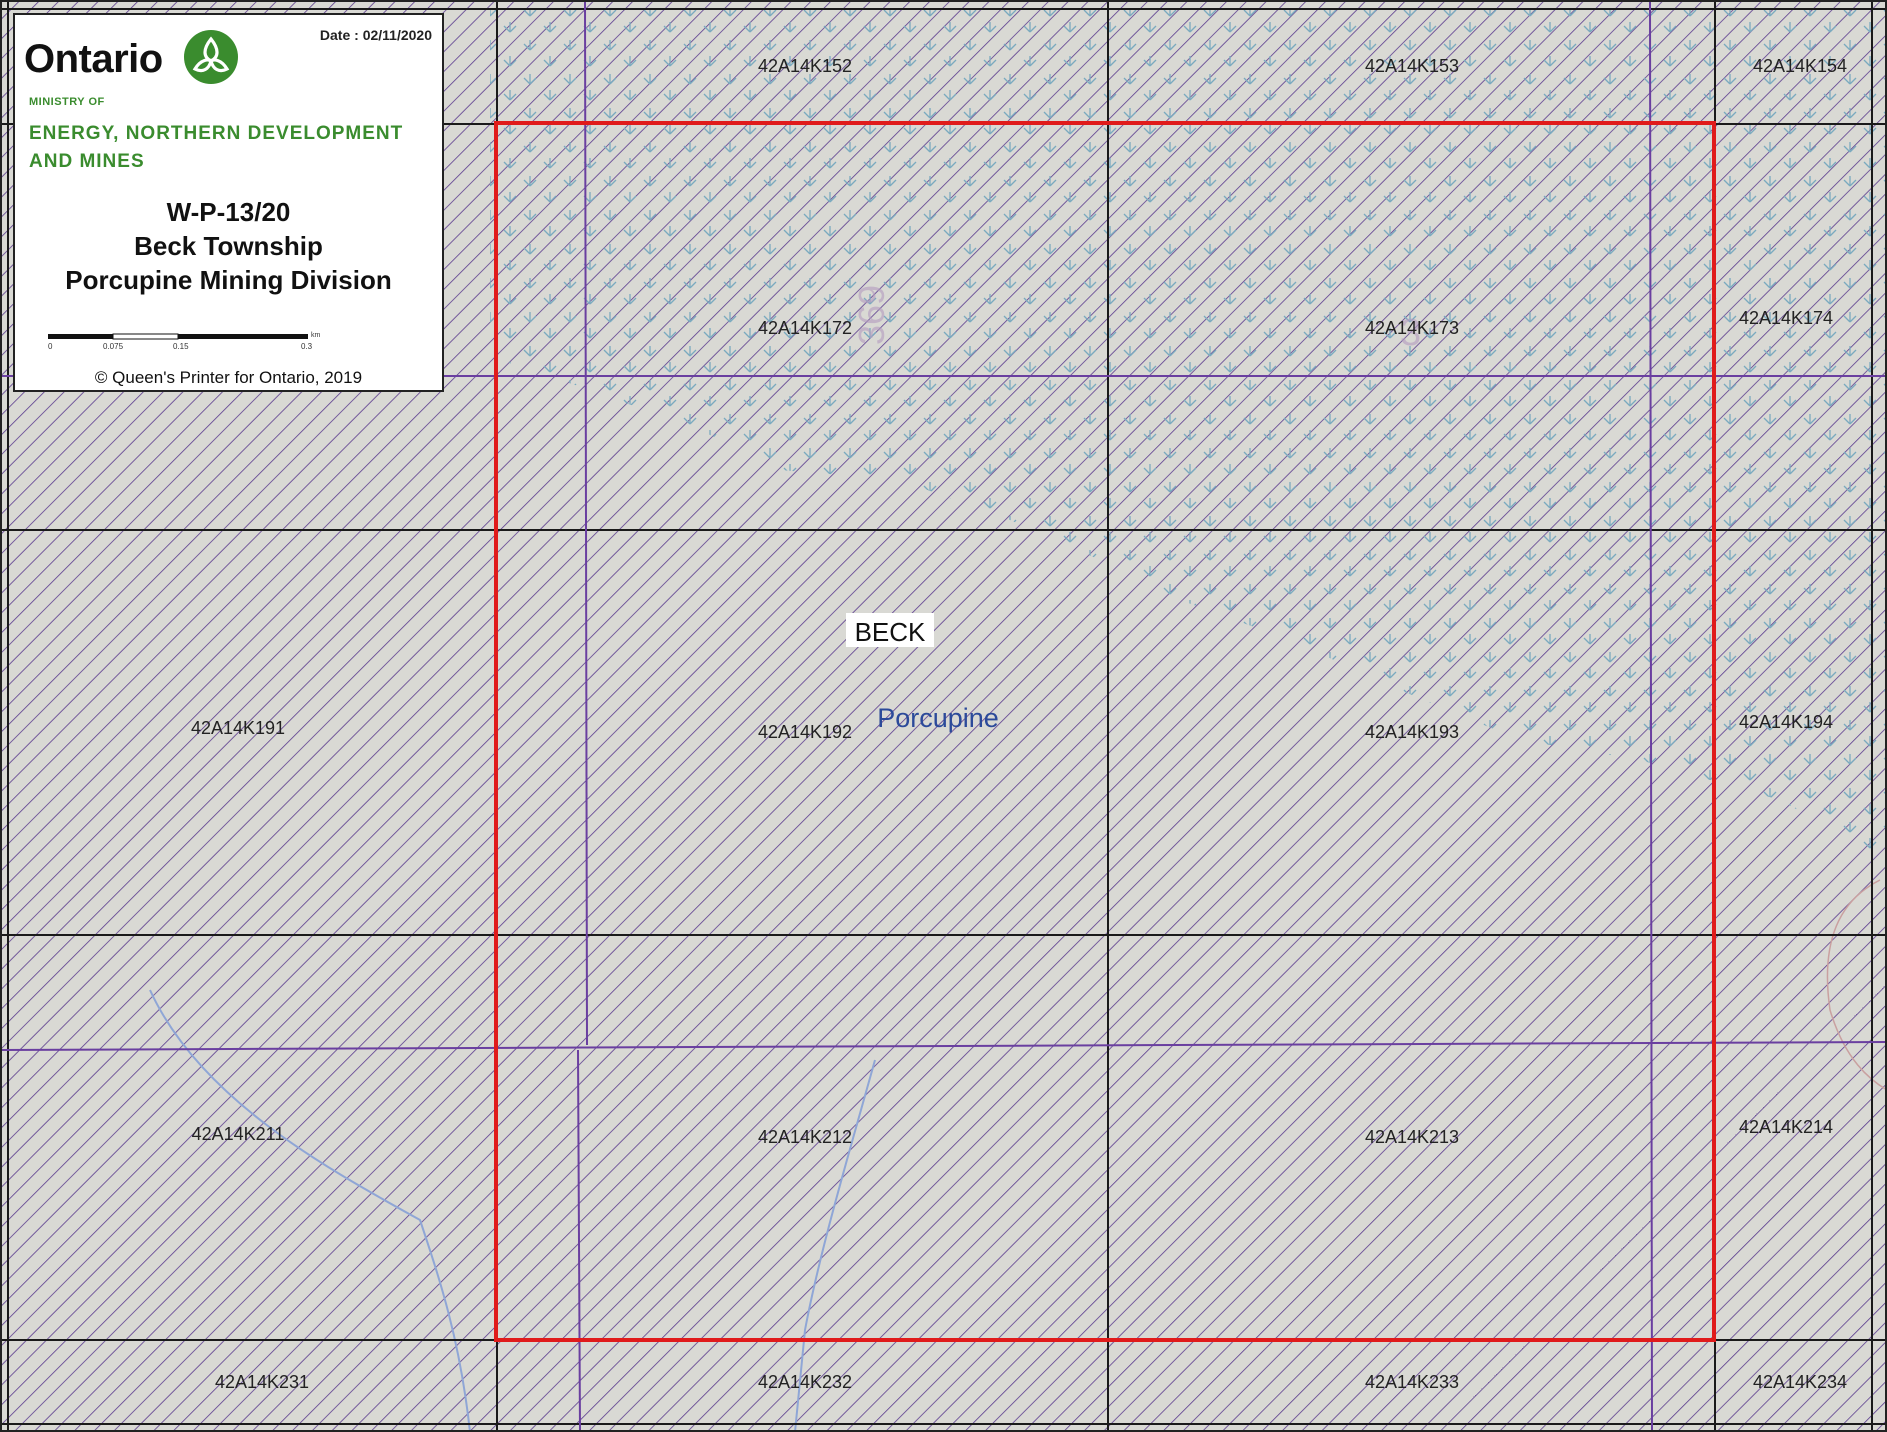  Describe the element at coordinates (216, 133) in the screenshot. I see `ministry-name-line1: ENERGY, NORTHERN DEVELOPMENT` at that location.